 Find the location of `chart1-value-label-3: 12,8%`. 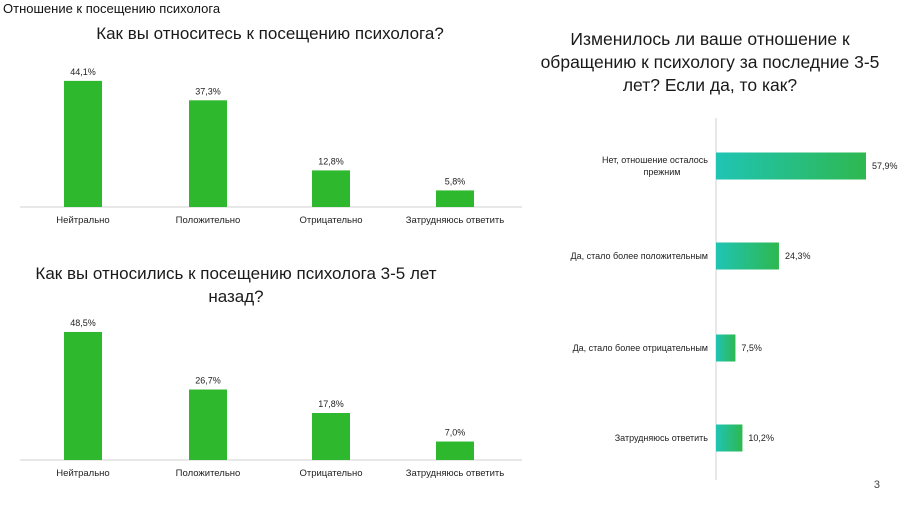

chart1-value-label-3: 12,8% is located at coordinates (331, 161).